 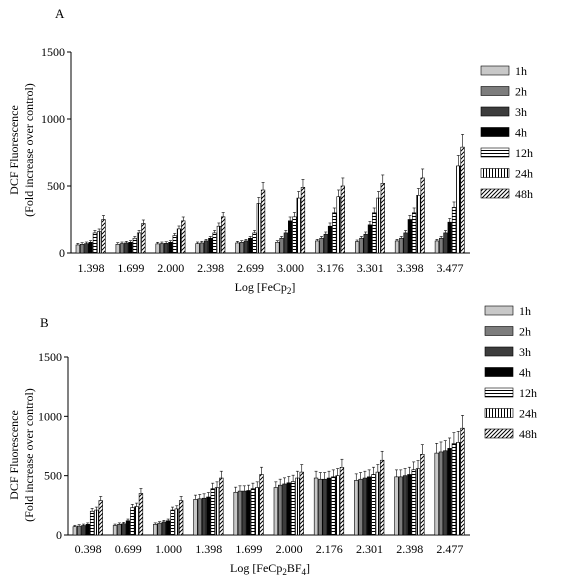 What do you see at coordinates (60, 13) in the screenshot?
I see `panel-a-label: A` at bounding box center [60, 13].